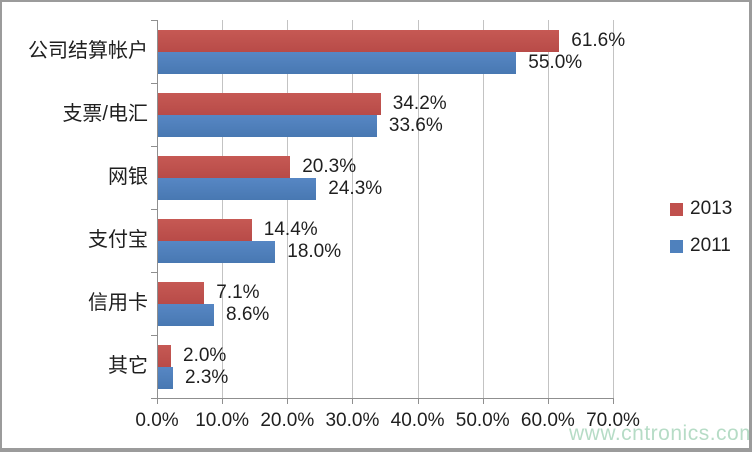 This screenshot has height=452, width=752. What do you see at coordinates (352, 420) in the screenshot?
I see `x-tick-label: 30.0%` at bounding box center [352, 420].